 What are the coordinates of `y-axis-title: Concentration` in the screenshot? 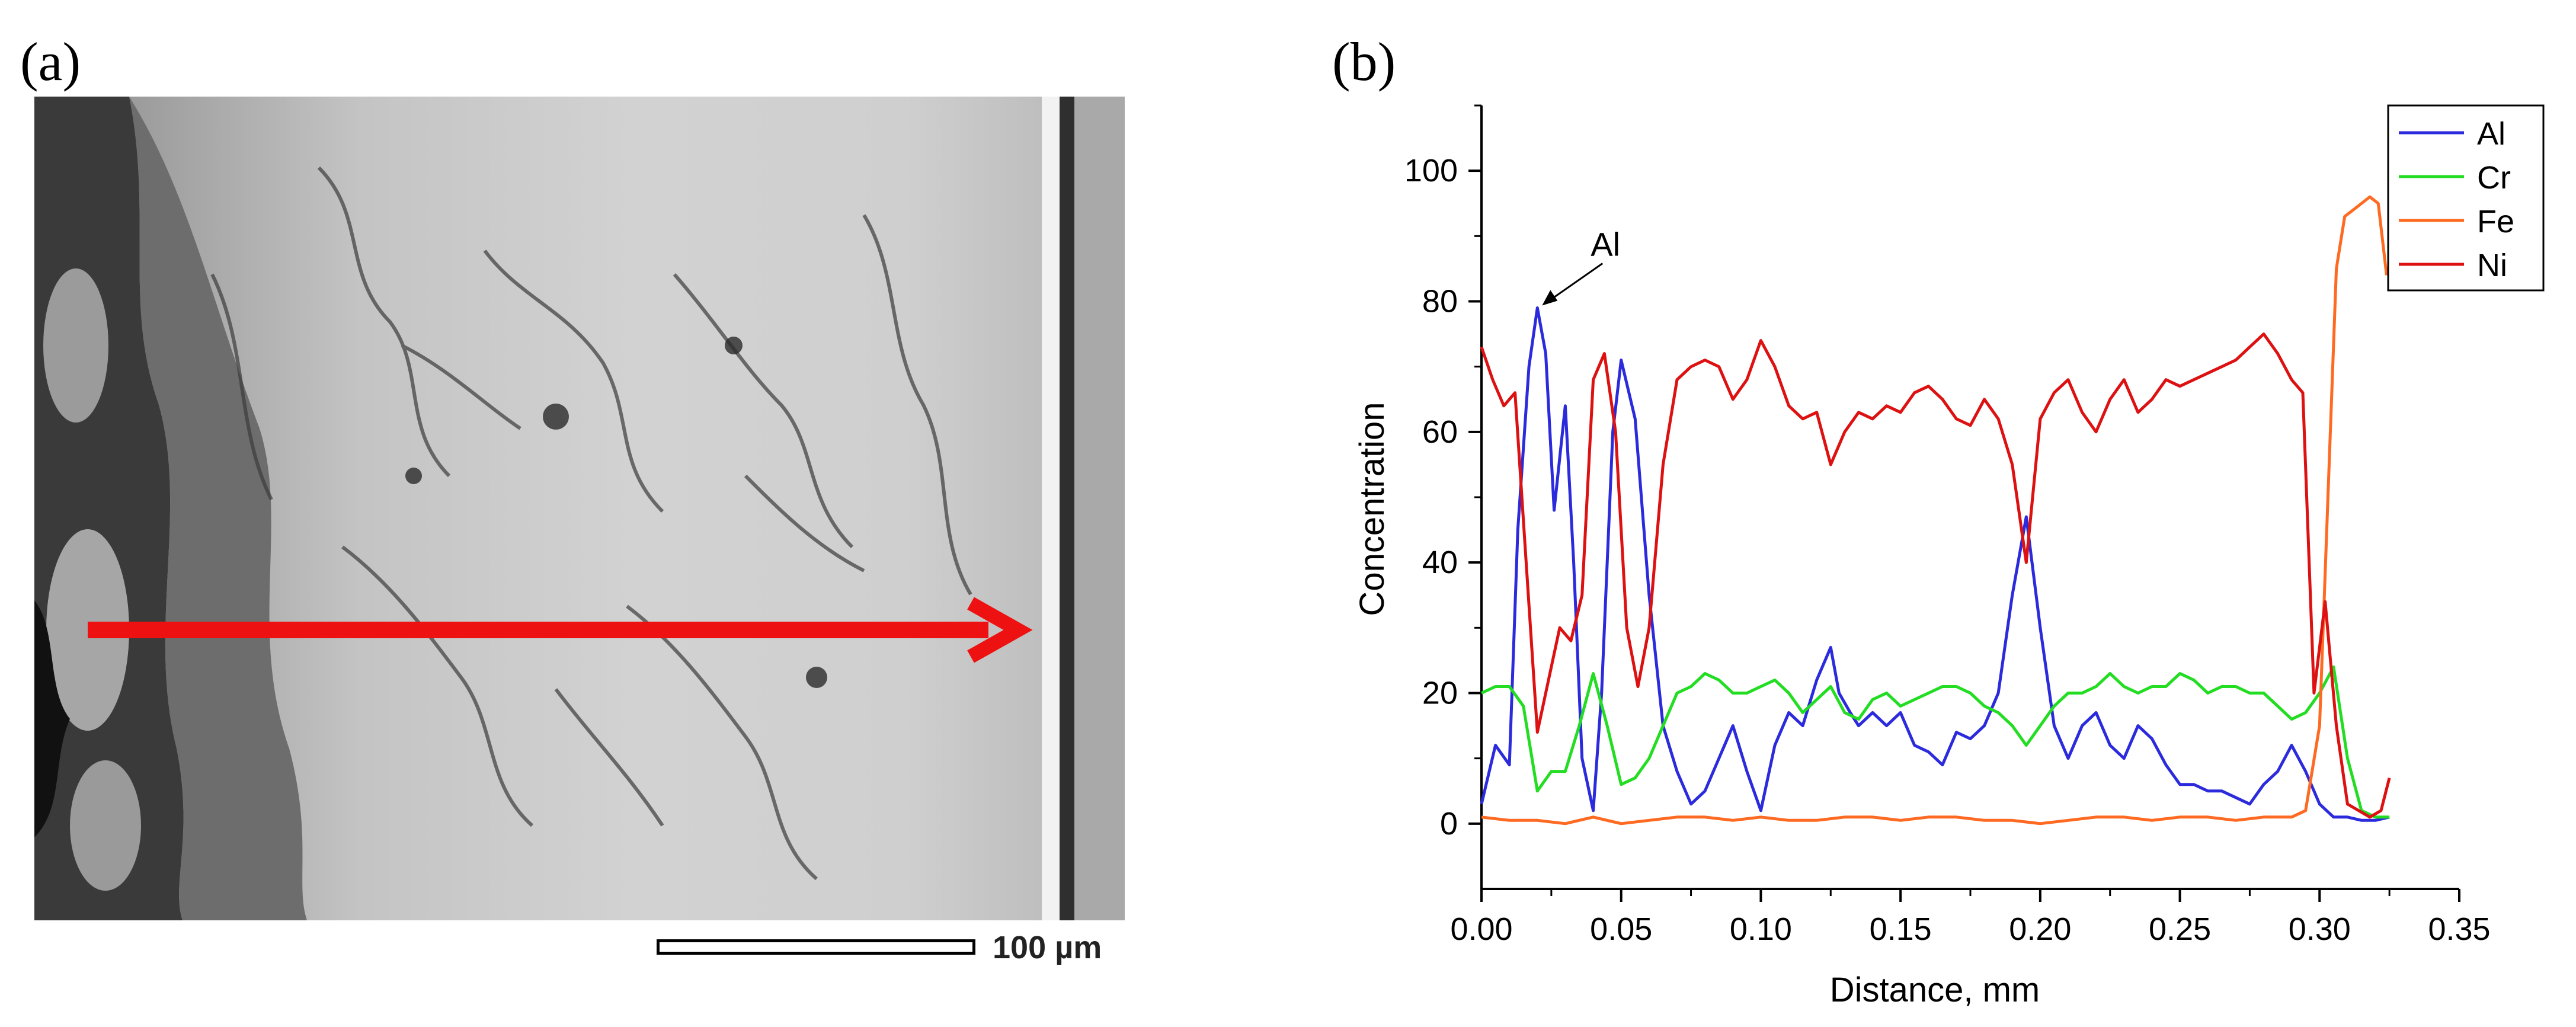 It's located at (1372, 509).